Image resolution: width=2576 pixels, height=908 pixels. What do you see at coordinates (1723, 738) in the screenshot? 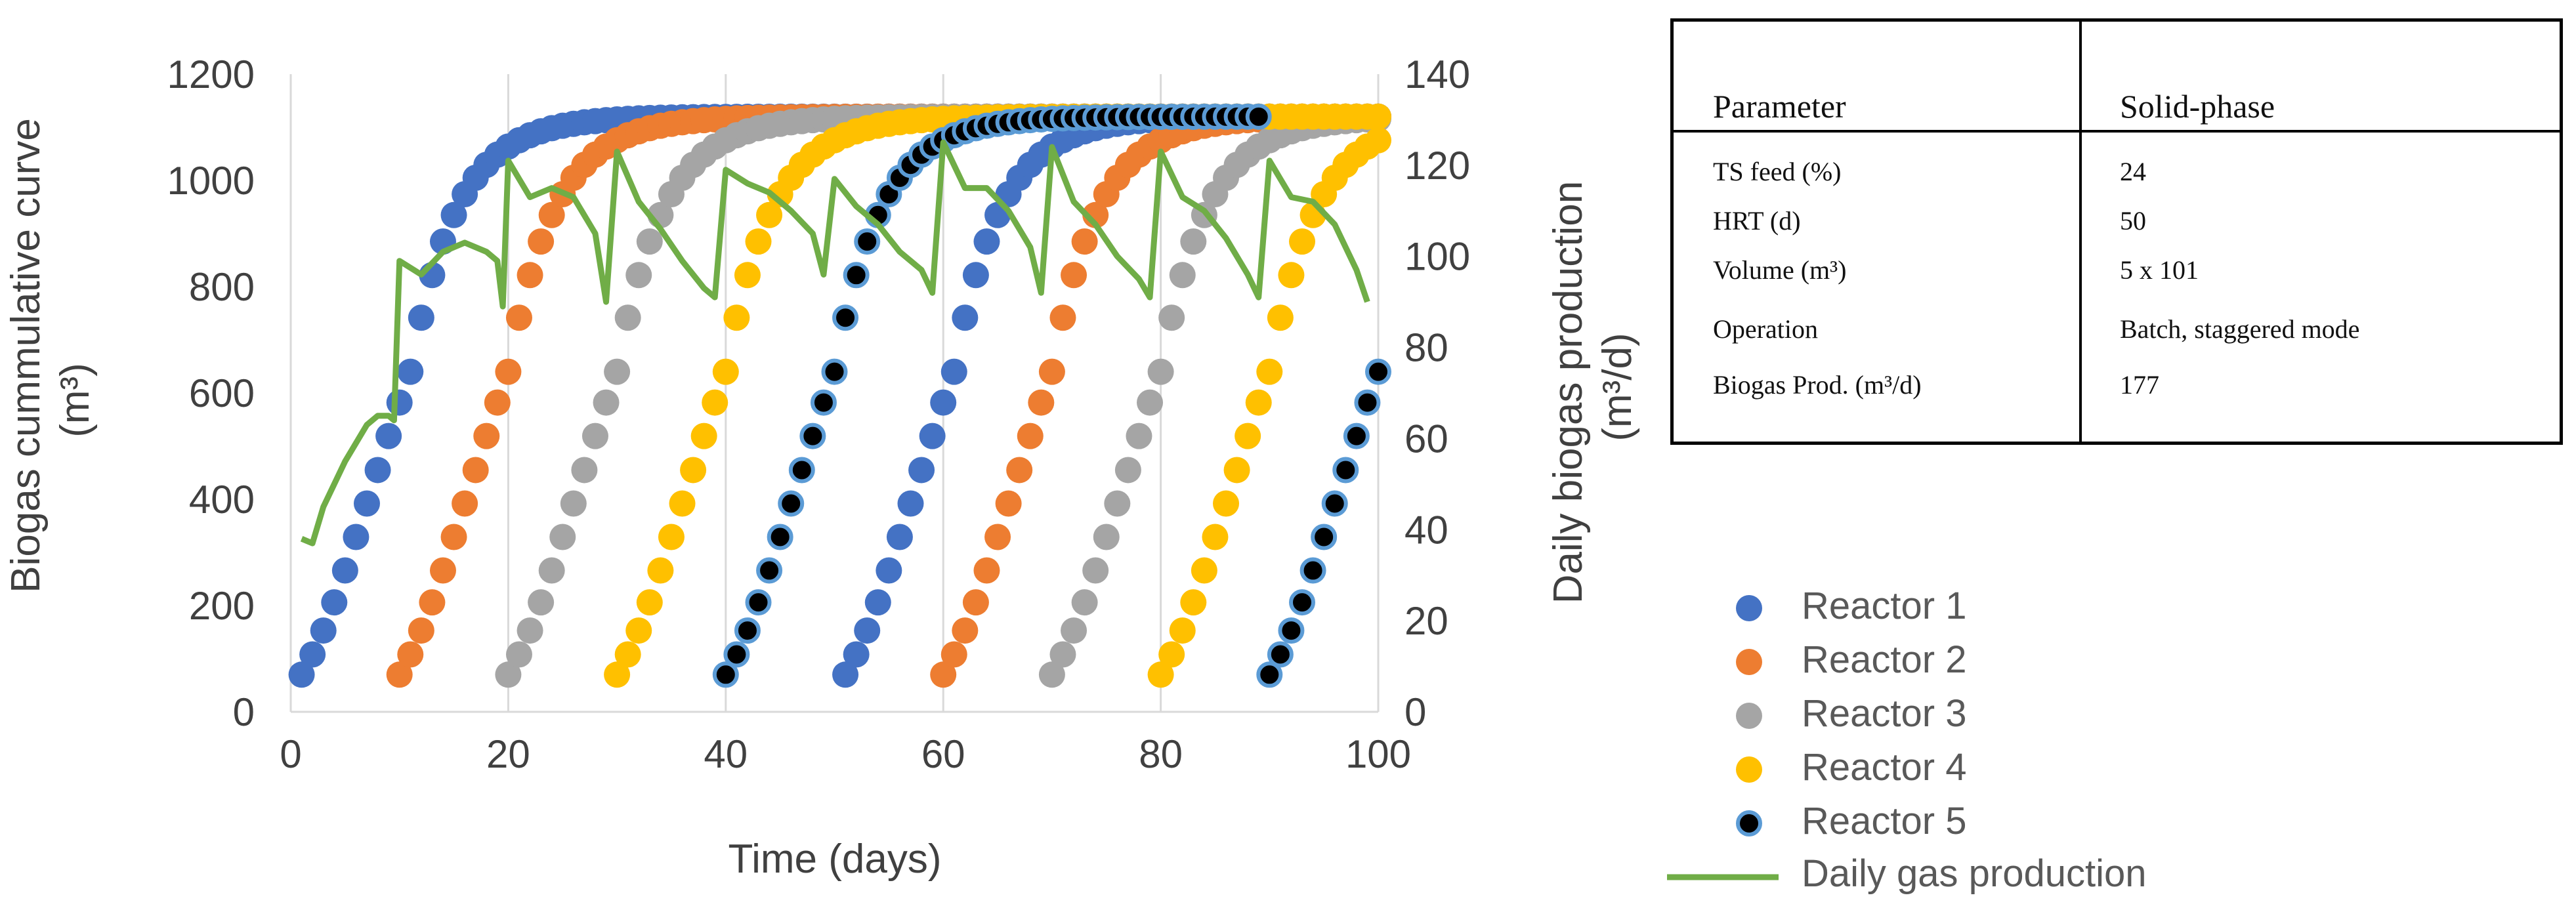
I see `legend-markers` at bounding box center [1723, 738].